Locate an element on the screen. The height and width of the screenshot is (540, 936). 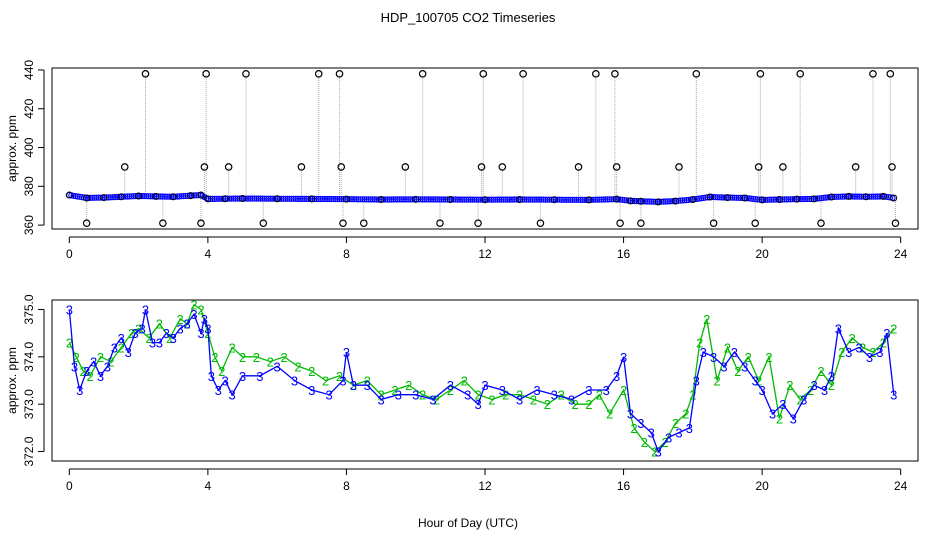
series-3-point-68: 3 is located at coordinates (762, 390).